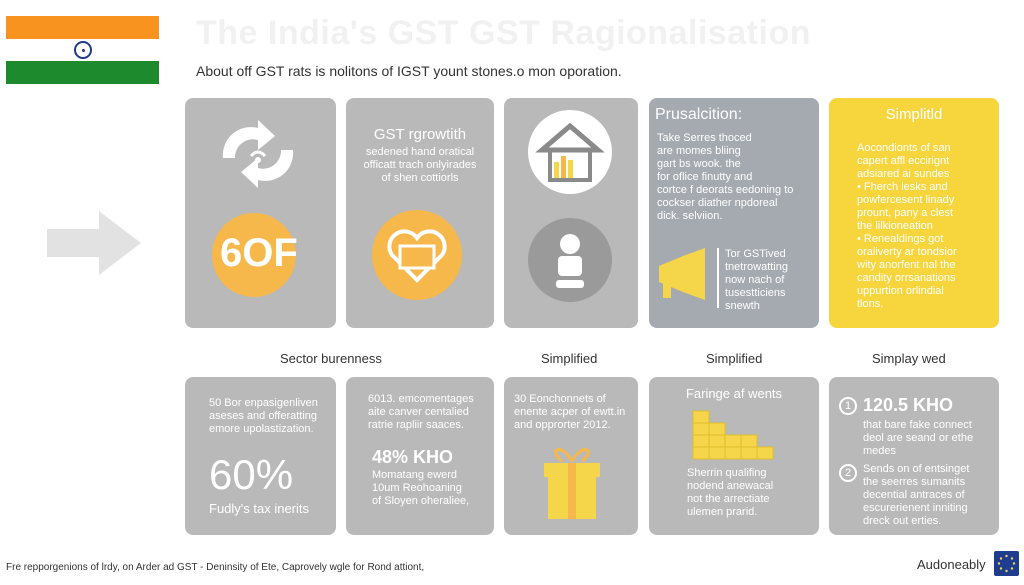  Describe the element at coordinates (570, 152) in the screenshot. I see `house-chart-icon` at that location.